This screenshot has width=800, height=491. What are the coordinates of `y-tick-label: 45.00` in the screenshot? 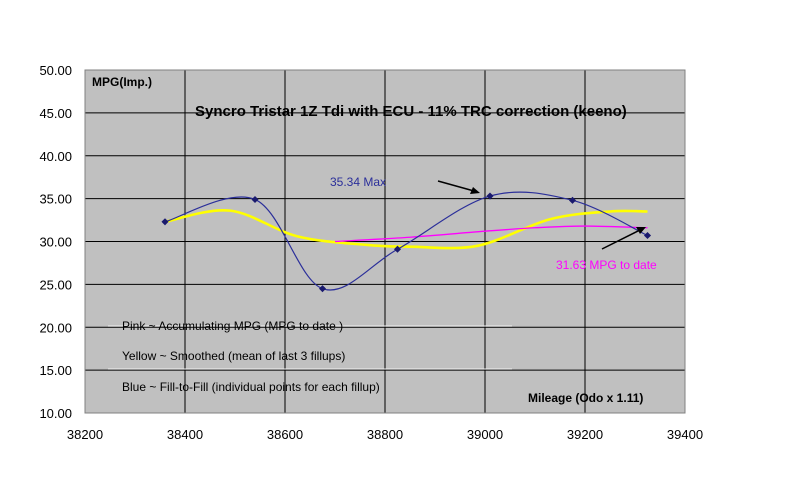 It's located at (55, 113).